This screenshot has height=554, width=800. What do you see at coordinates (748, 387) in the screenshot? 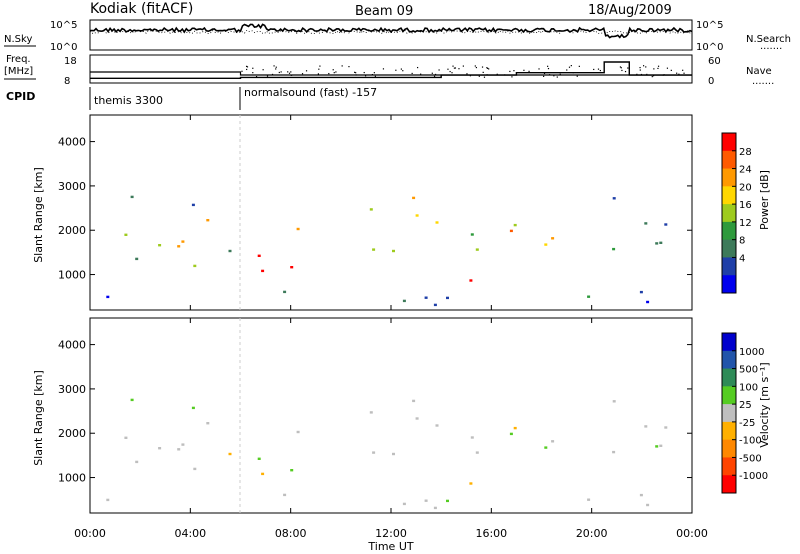
I see `colorbar-tick-label: 100` at bounding box center [748, 387].